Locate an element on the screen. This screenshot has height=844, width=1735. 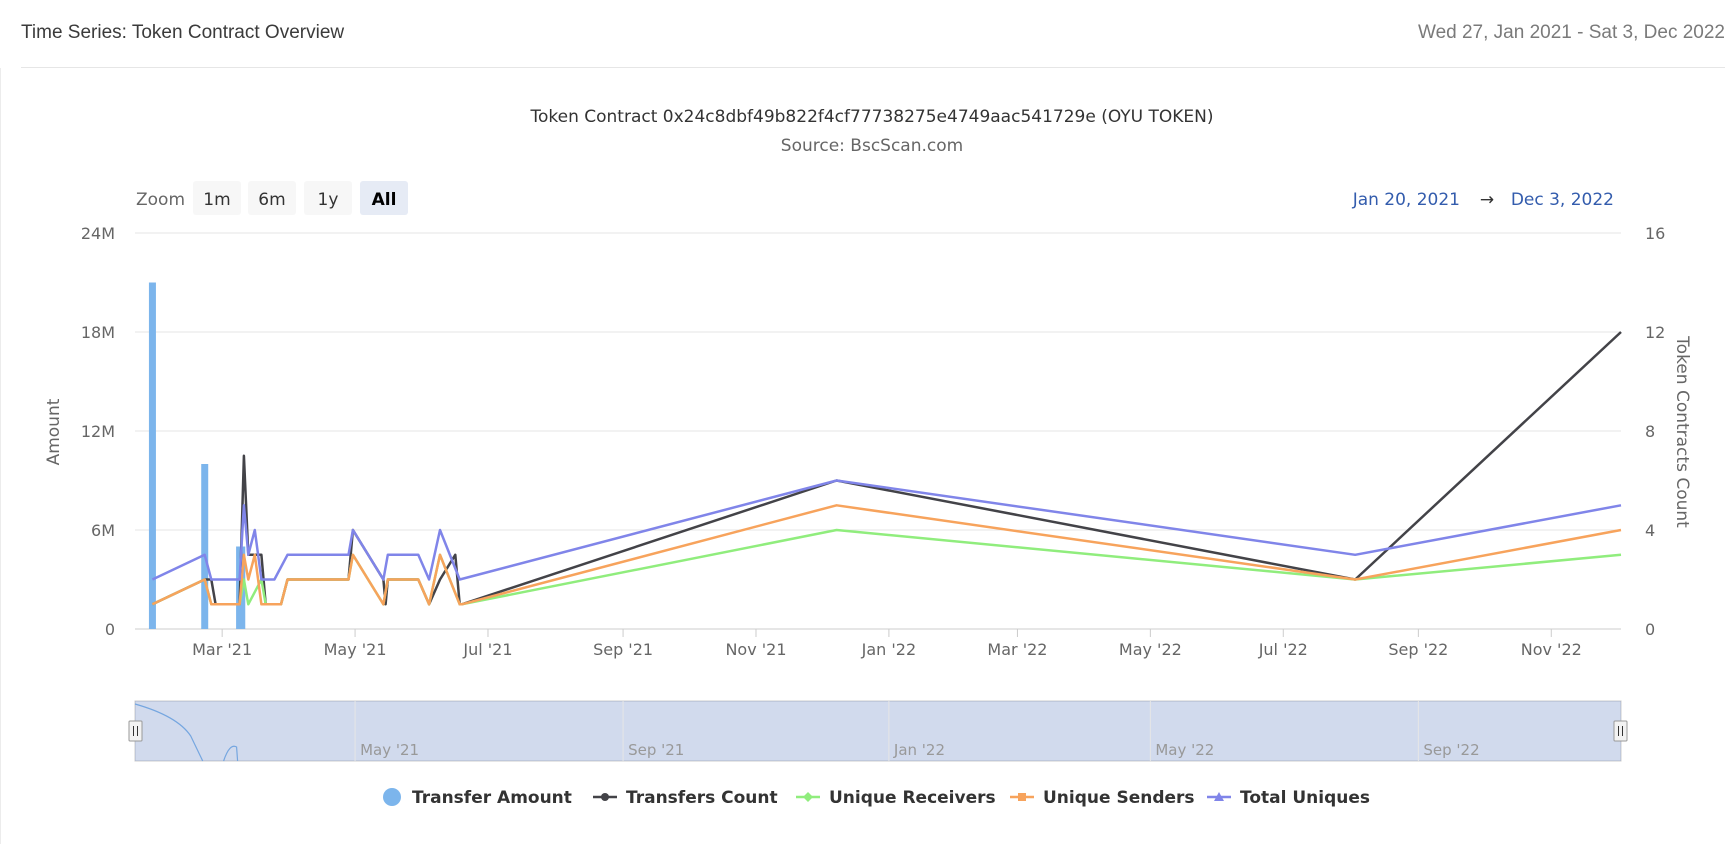
navigator: May '21 Sep '21 Jan '22 May '22 Sep '22 is located at coordinates (878, 731).